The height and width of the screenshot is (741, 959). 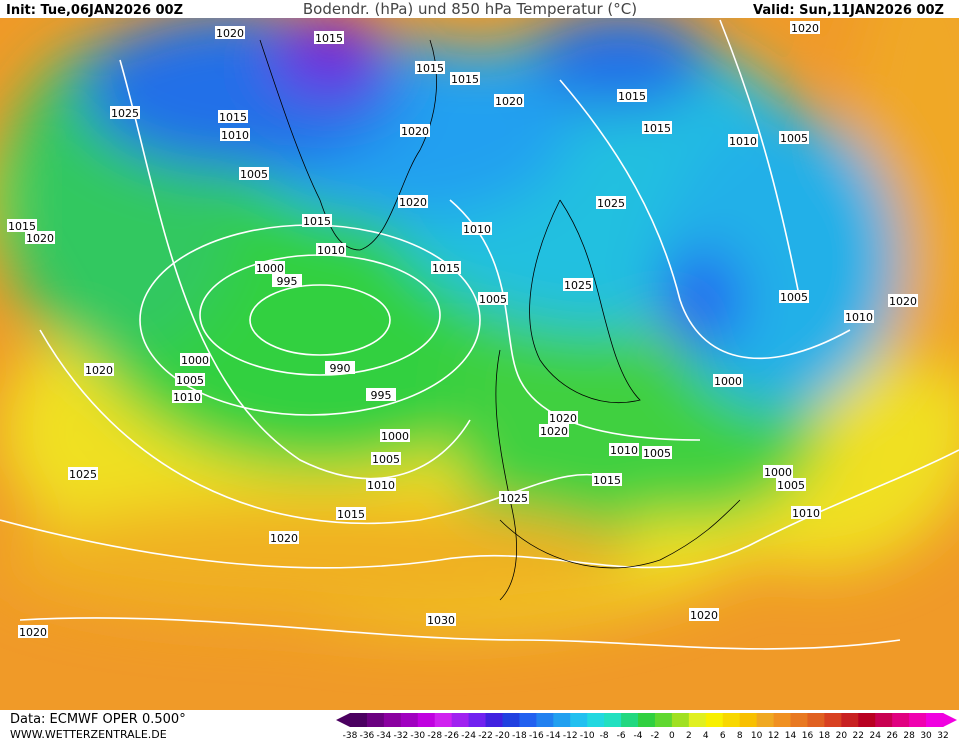 I want to click on colorbar-label: -16, so click(x=536, y=736).